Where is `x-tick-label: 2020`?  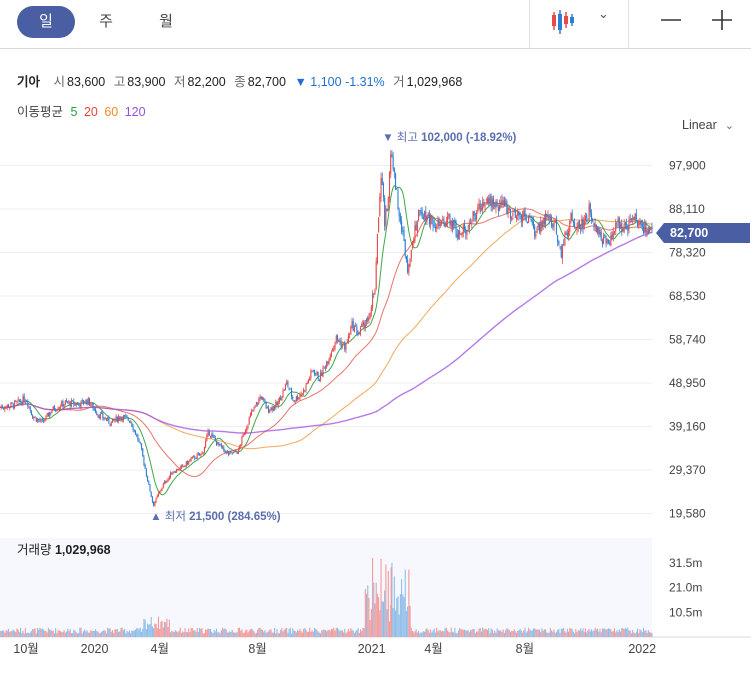
x-tick-label: 2020 is located at coordinates (95, 649).